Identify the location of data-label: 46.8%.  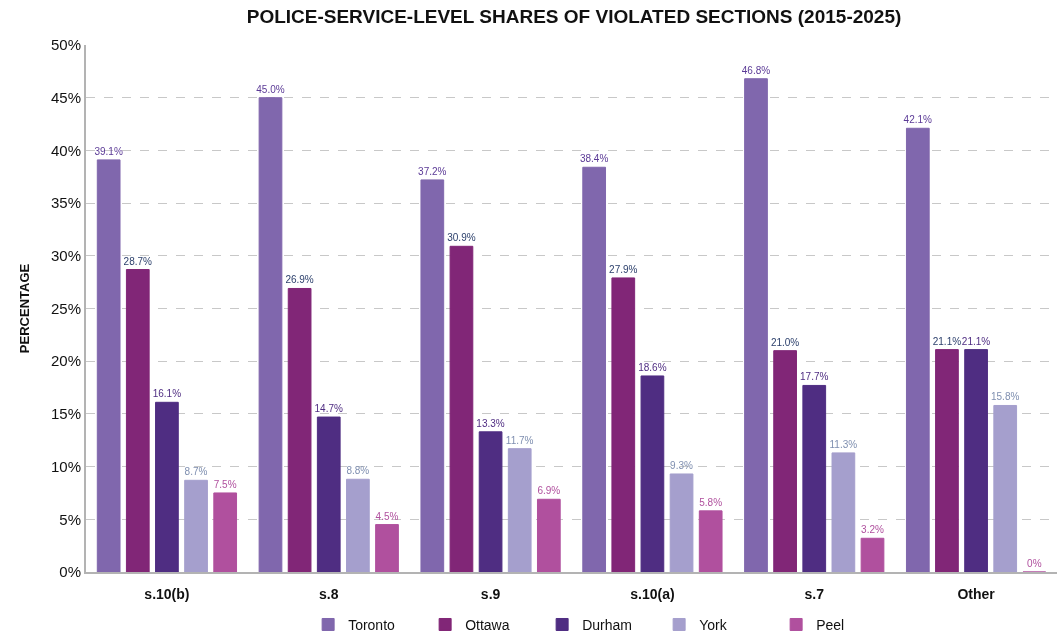
(756, 70).